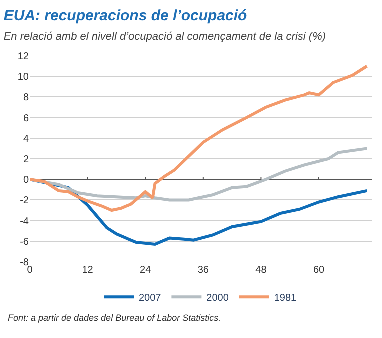  Describe the element at coordinates (150, 298) in the screenshot. I see `legend-label: 2007` at that location.